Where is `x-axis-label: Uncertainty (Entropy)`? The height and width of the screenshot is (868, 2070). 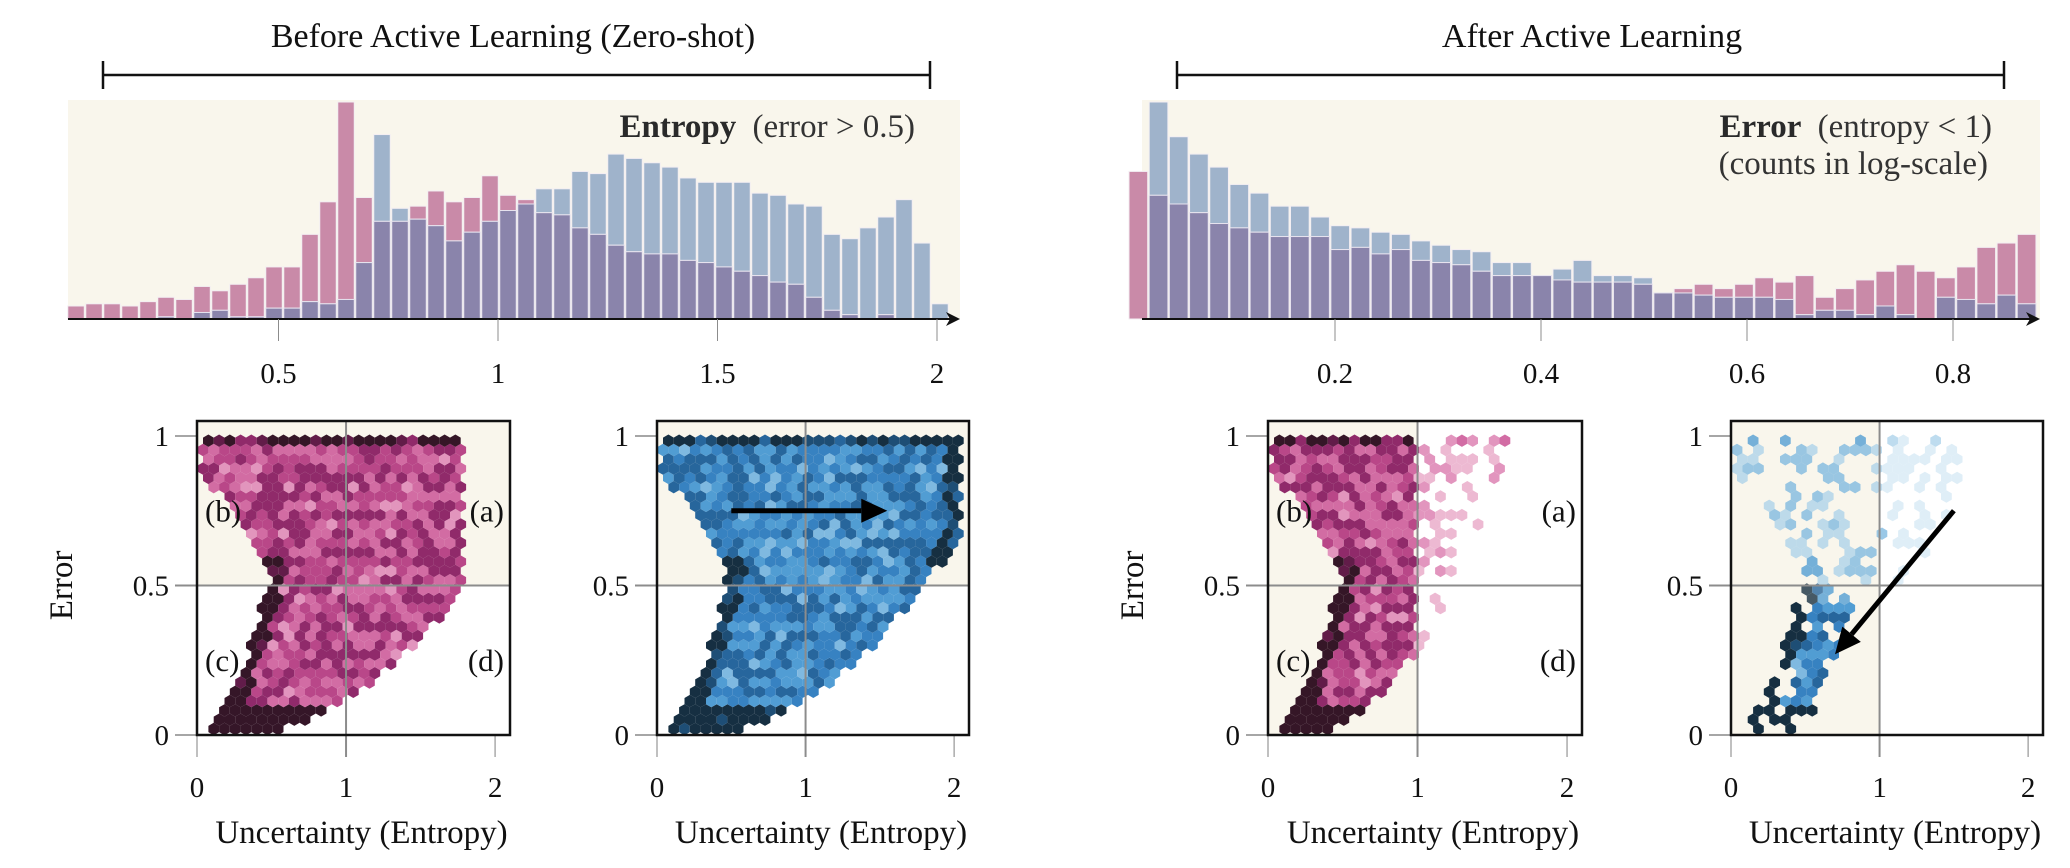
x-axis-label: Uncertainty (Entropy) is located at coordinates (1895, 833).